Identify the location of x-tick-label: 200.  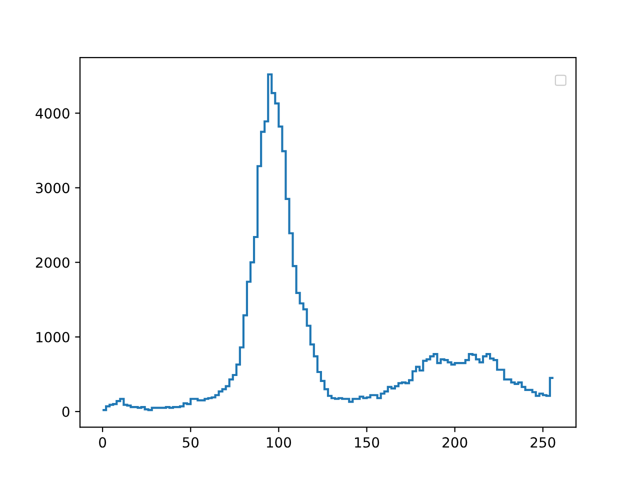
(455, 442).